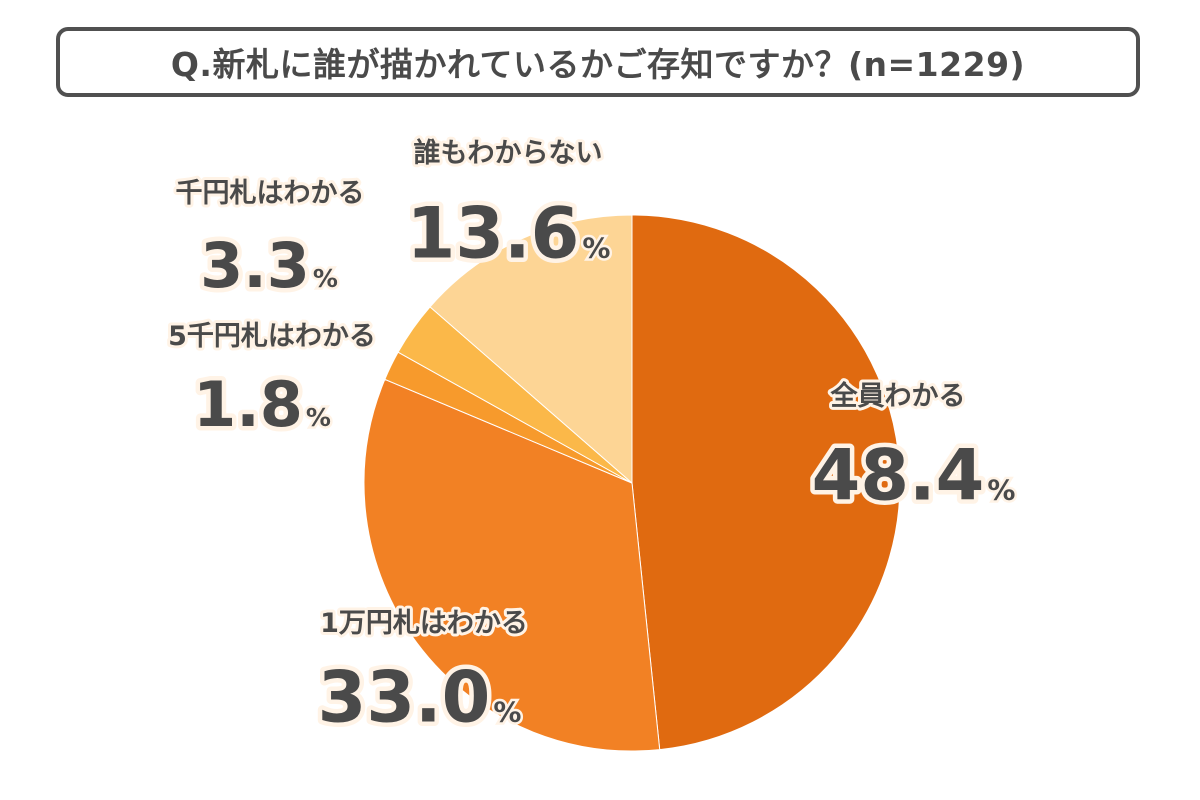 The image size is (1200, 800). I want to click on slice-value-label: 1.8, so click(248, 404).